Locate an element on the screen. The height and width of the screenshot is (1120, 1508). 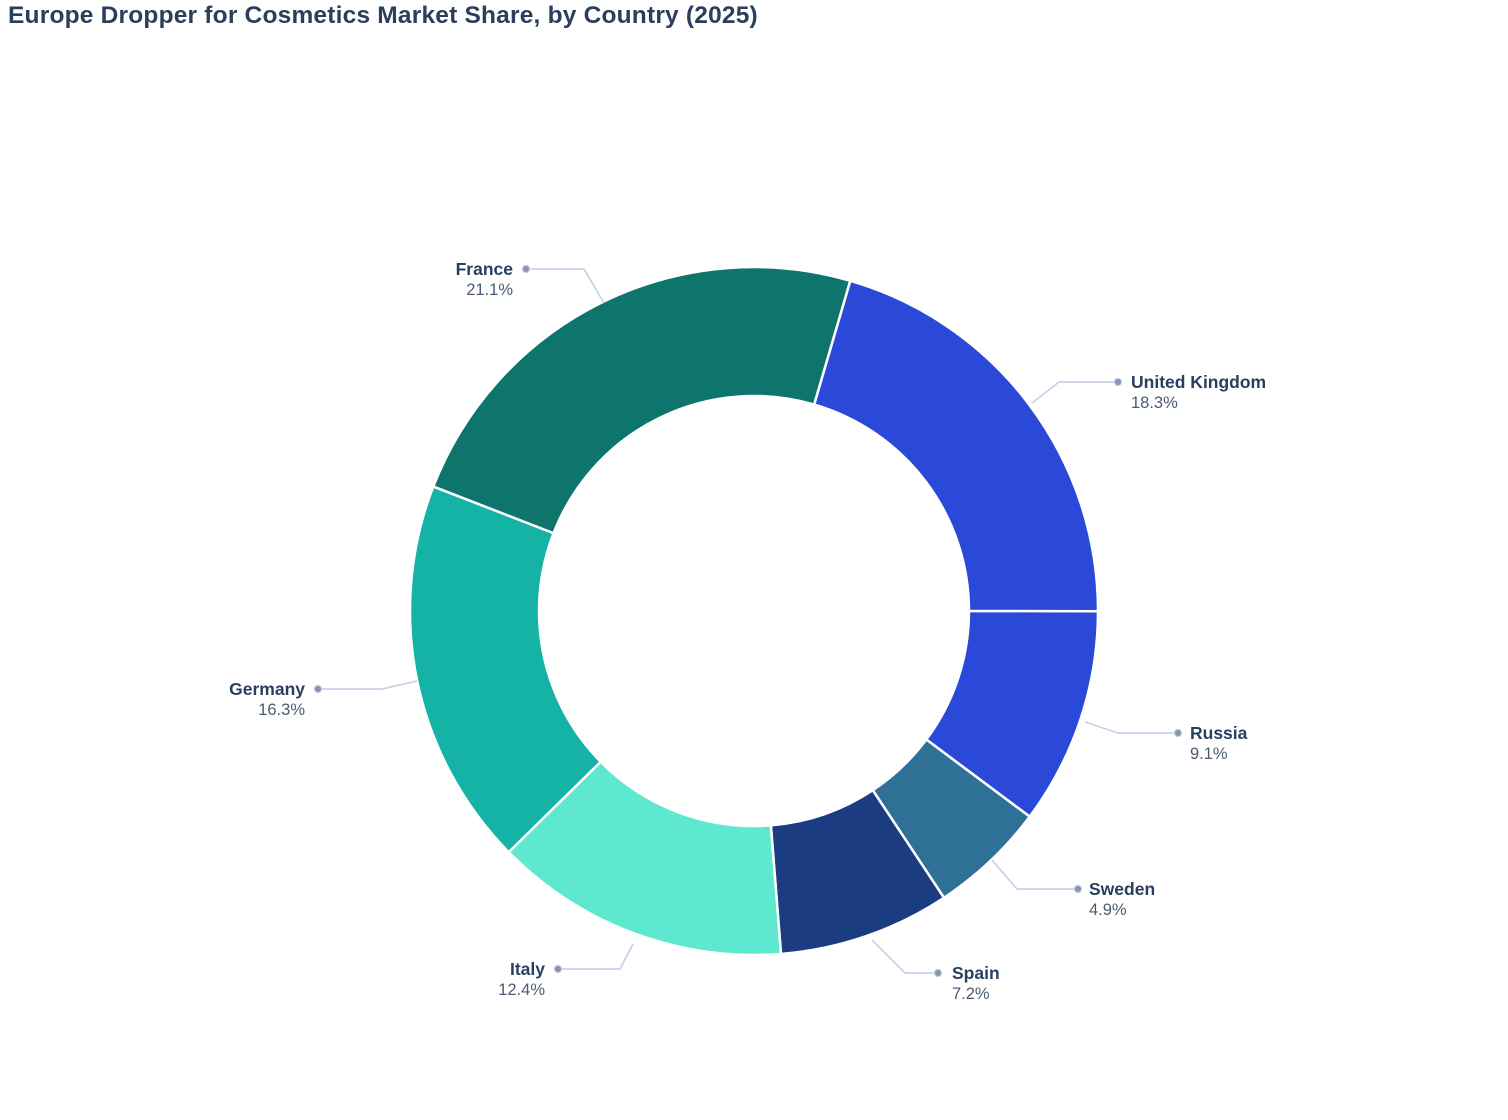
label-united-kingdom-name: United Kingdom is located at coordinates (1199, 382).